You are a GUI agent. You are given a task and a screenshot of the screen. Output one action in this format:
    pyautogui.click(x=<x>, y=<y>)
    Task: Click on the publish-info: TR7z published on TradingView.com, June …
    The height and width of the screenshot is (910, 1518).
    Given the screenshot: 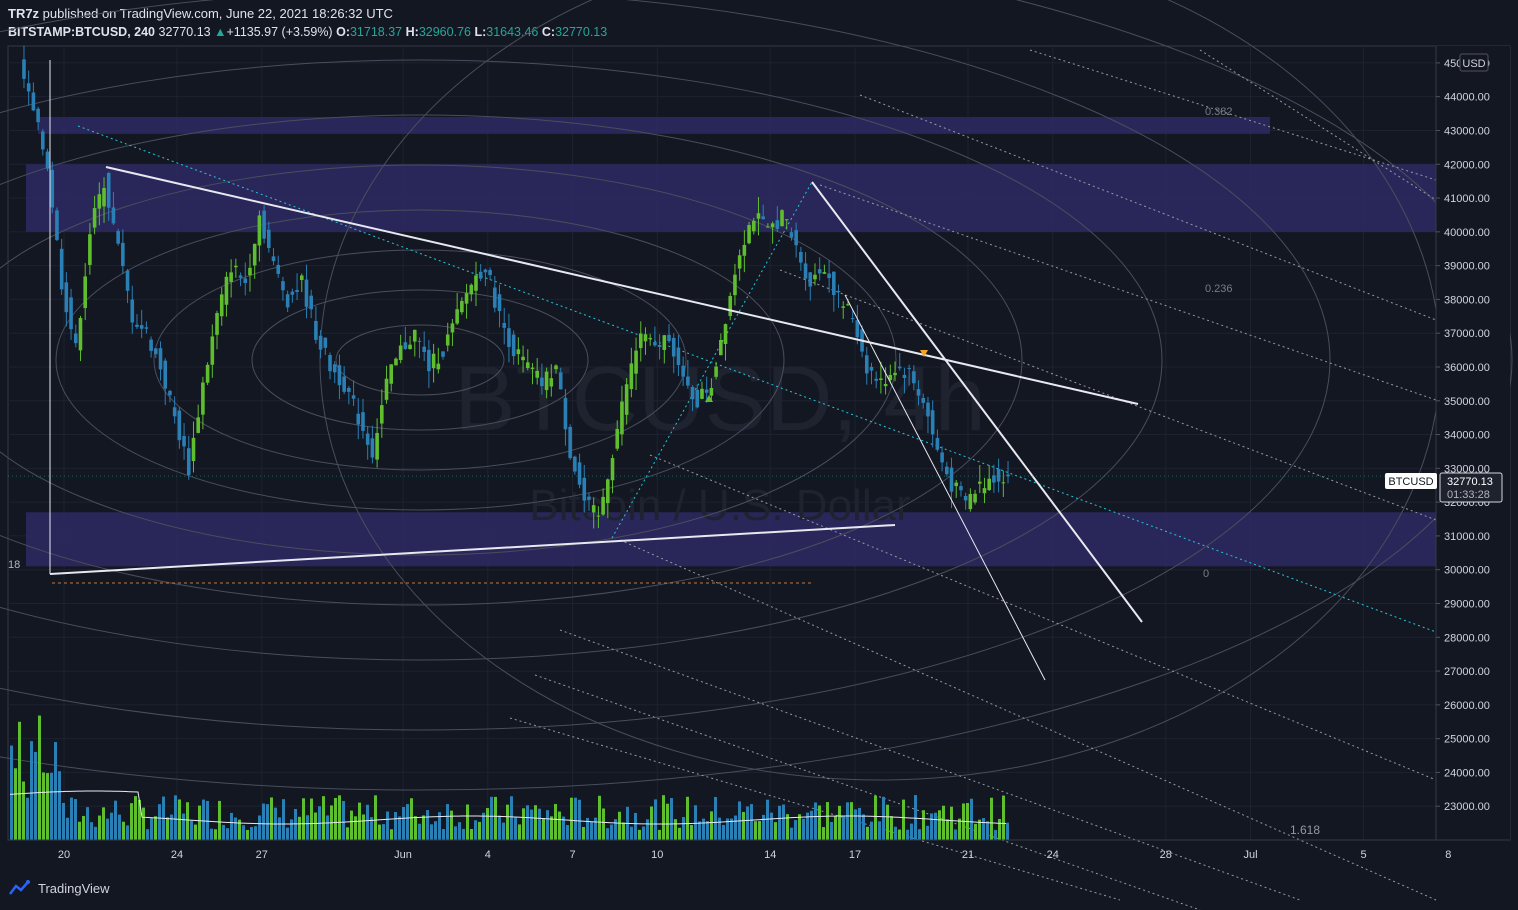 What is the action you would take?
    pyautogui.click(x=200, y=13)
    